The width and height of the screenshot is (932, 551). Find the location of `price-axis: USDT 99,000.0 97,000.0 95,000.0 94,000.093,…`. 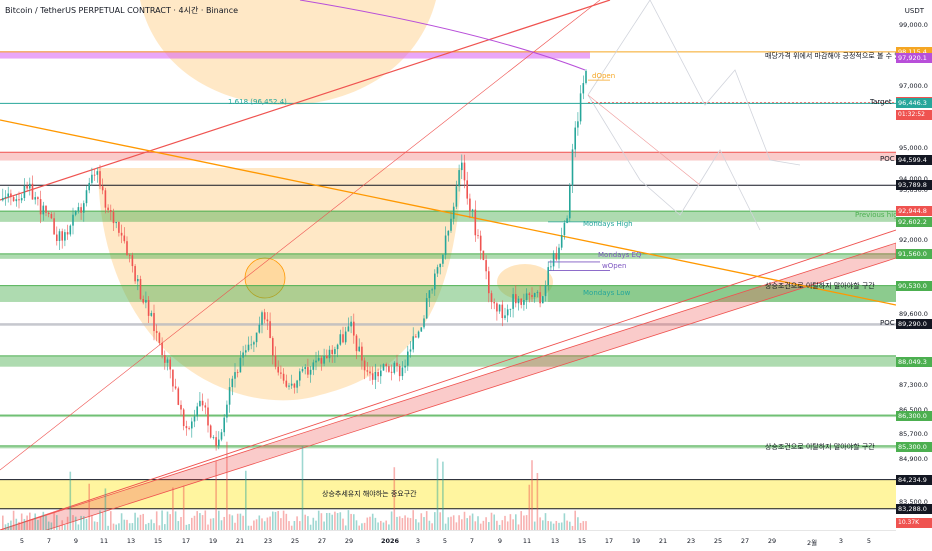

price-axis: USDT 99,000.0 97,000.0 95,000.0 94,000.093,… is located at coordinates (914, 275).